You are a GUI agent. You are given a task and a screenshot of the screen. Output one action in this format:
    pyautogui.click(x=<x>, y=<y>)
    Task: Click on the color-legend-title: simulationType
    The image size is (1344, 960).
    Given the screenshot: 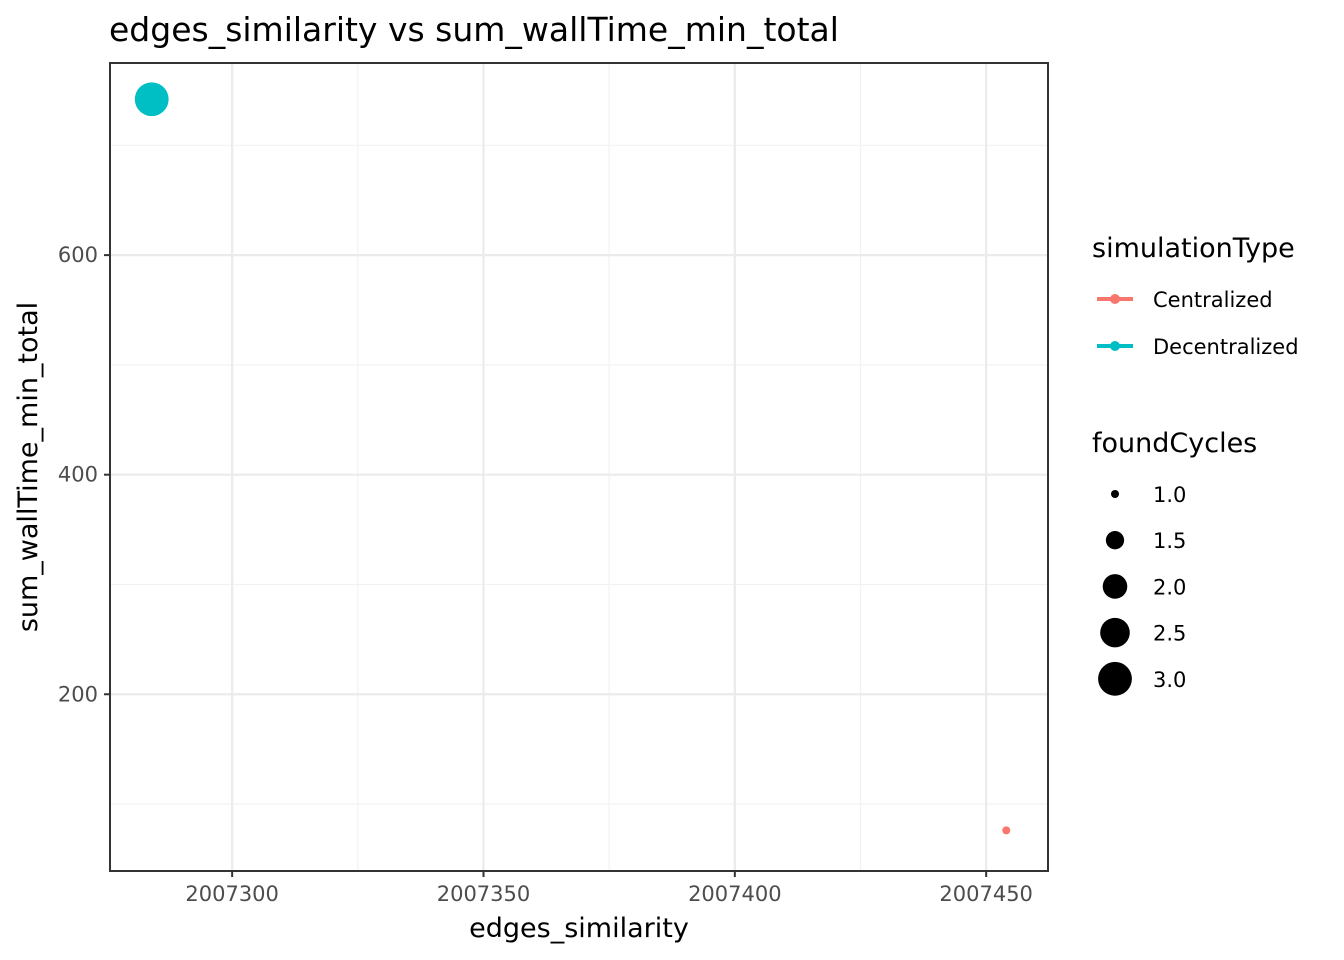 What is the action you would take?
    pyautogui.click(x=1193, y=248)
    